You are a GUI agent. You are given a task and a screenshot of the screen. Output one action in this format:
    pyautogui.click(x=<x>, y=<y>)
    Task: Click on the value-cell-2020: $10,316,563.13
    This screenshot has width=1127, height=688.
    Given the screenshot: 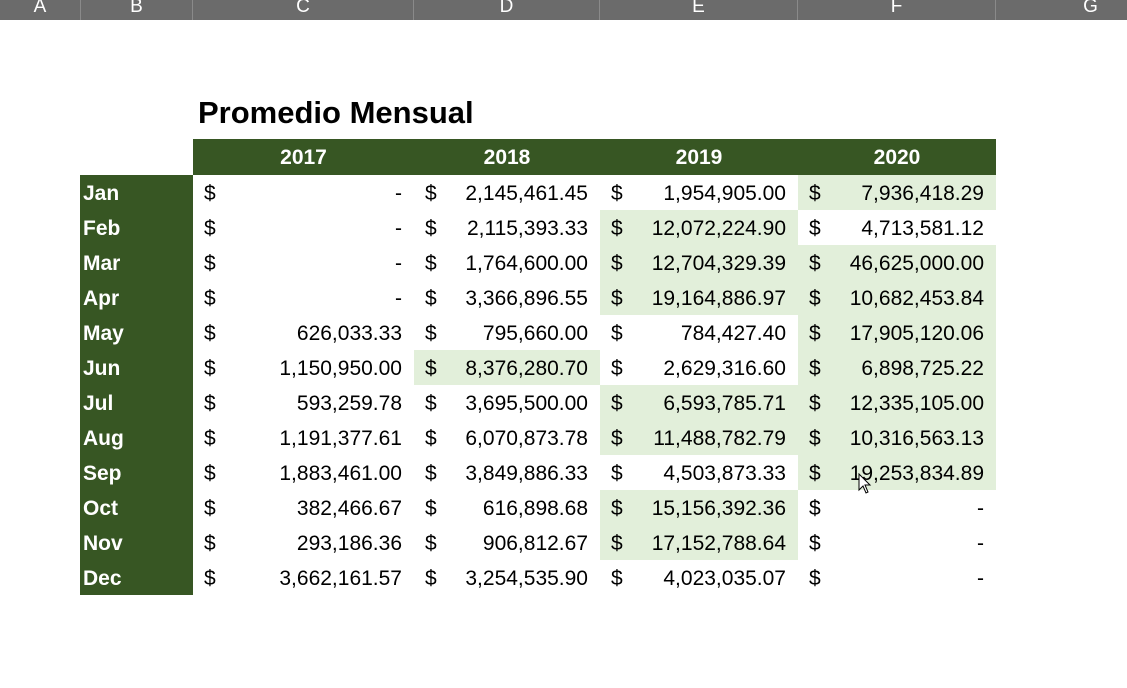 What is the action you would take?
    pyautogui.click(x=897, y=437)
    